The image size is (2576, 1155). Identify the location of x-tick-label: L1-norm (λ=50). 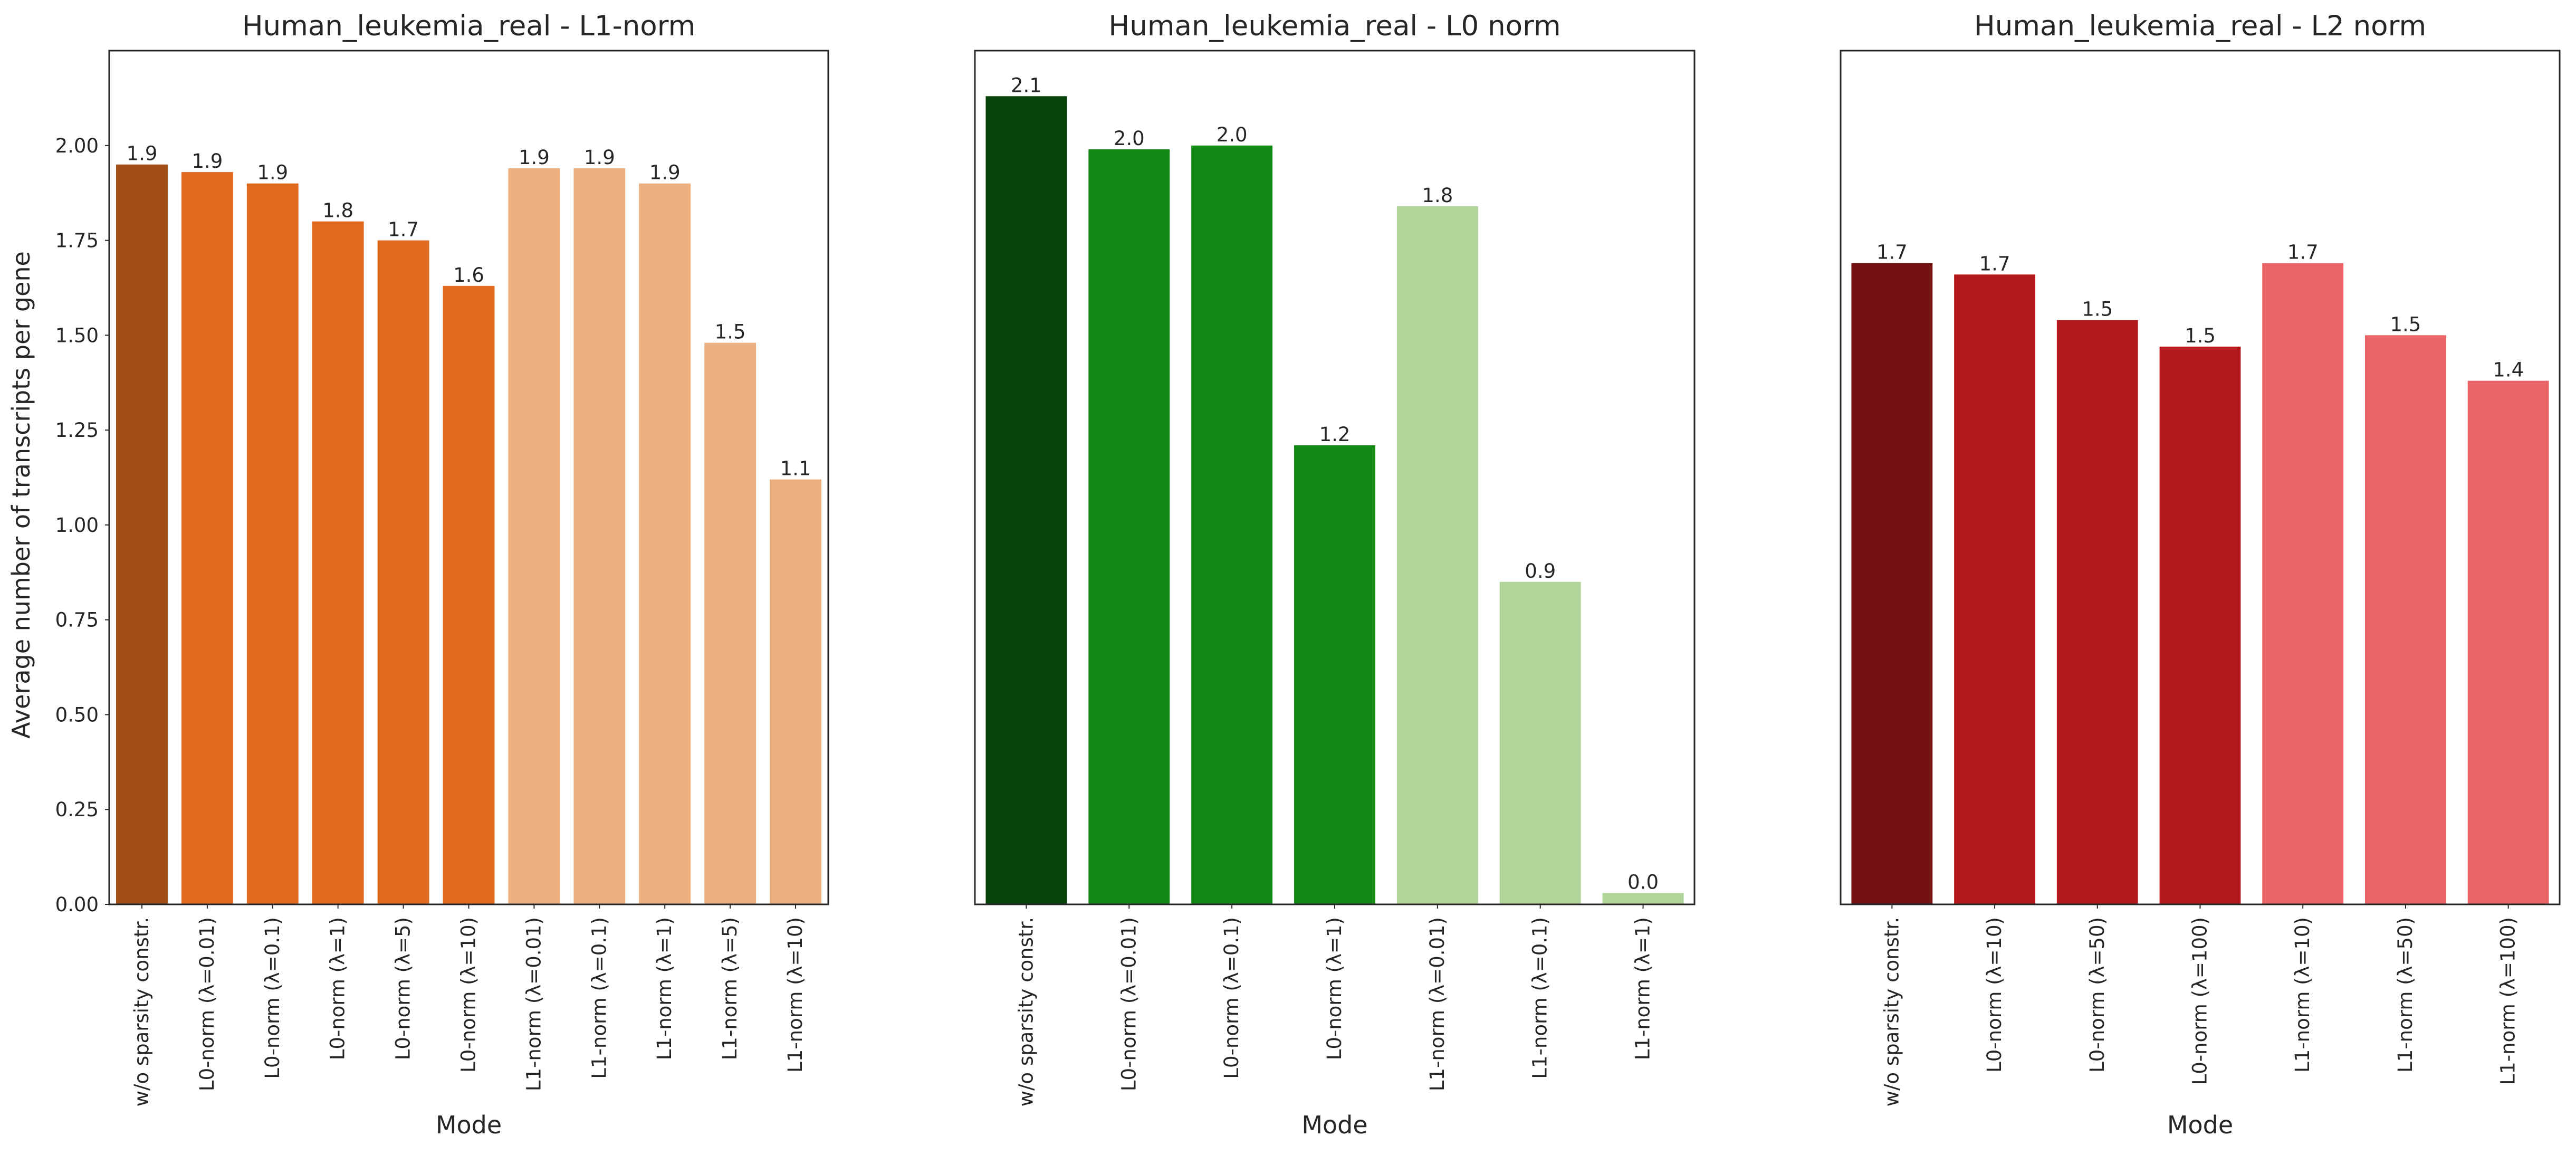
(2405, 995).